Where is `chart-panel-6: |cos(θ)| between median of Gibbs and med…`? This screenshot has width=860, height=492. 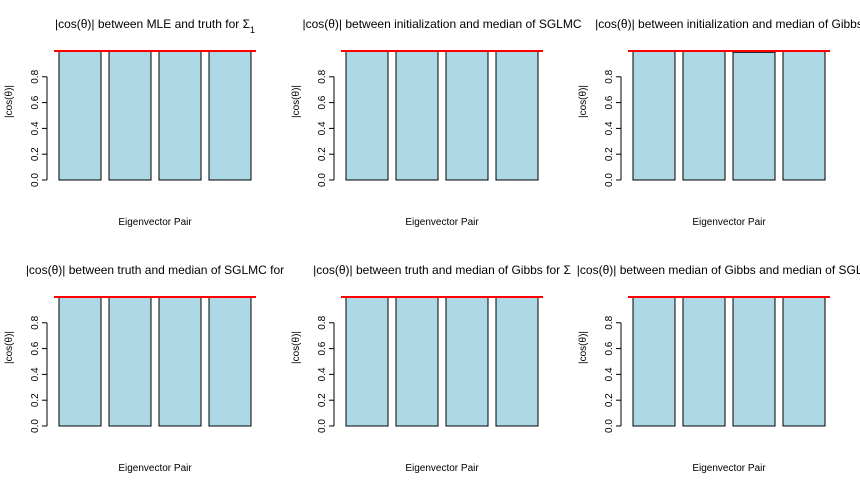
chart-panel-6: |cos(θ)| between median of Gibbs and med… is located at coordinates (718, 368).